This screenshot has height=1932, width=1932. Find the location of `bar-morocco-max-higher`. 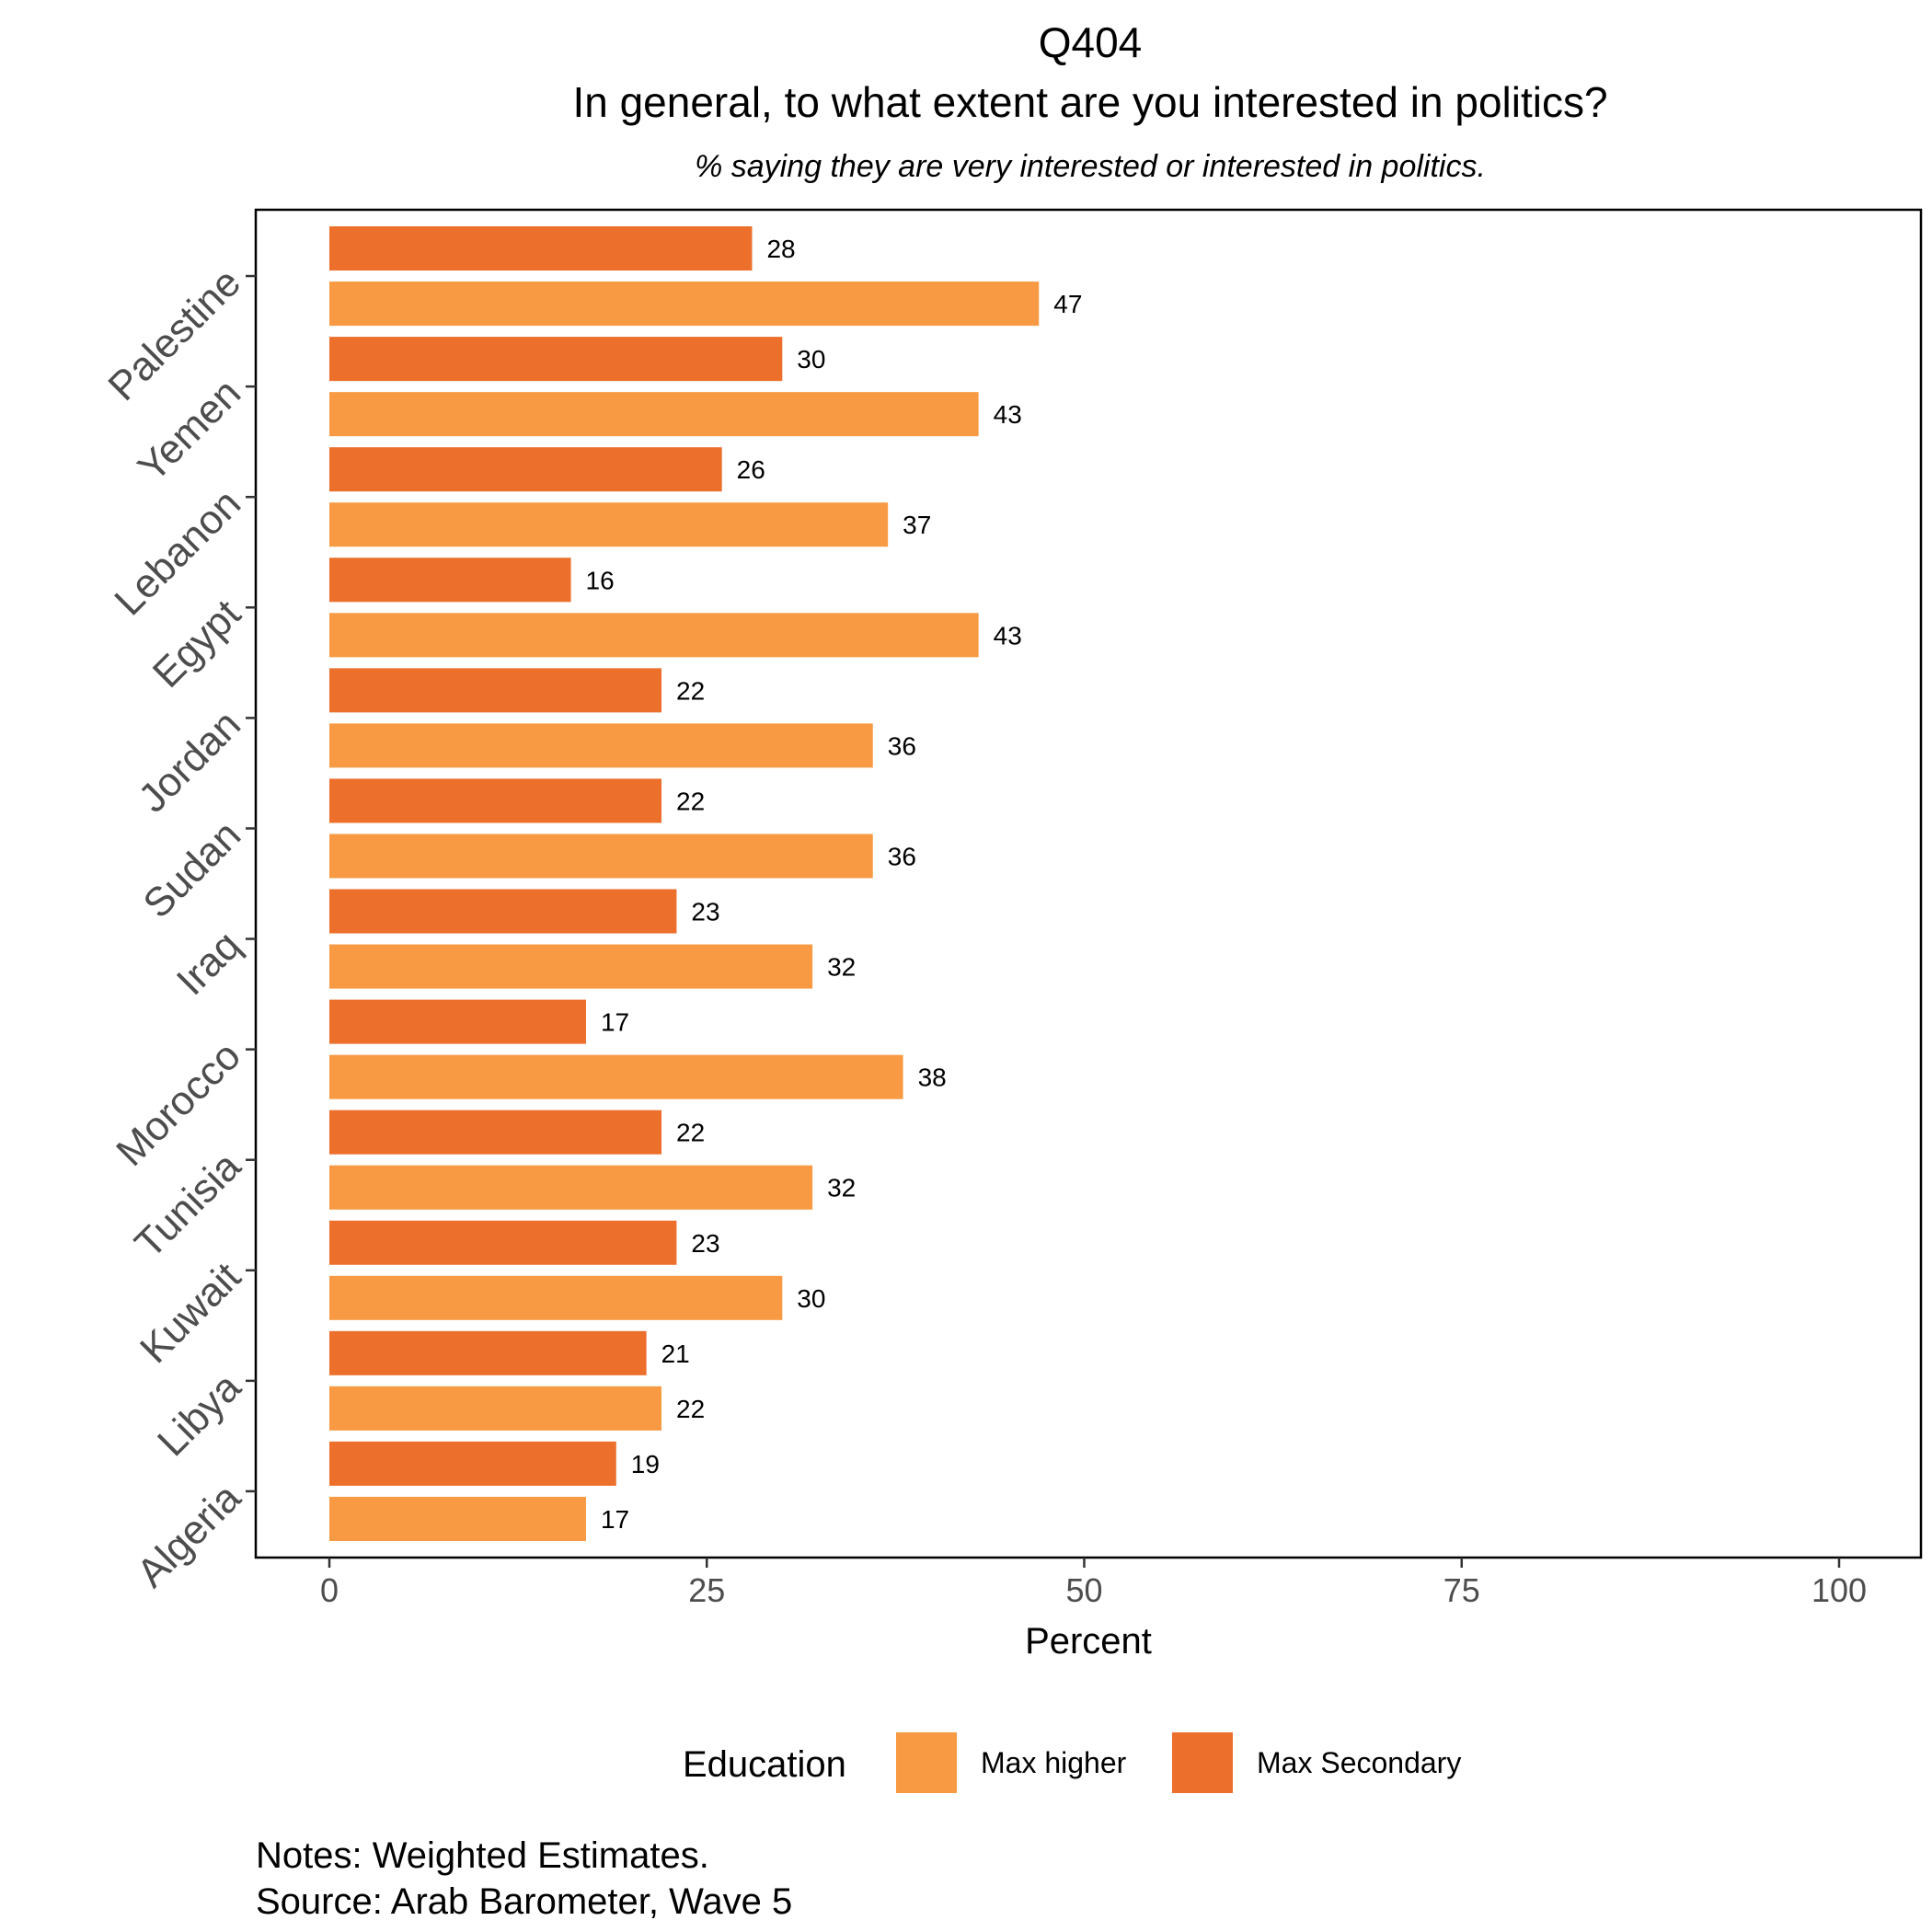

bar-morocco-max-higher is located at coordinates (616, 1076).